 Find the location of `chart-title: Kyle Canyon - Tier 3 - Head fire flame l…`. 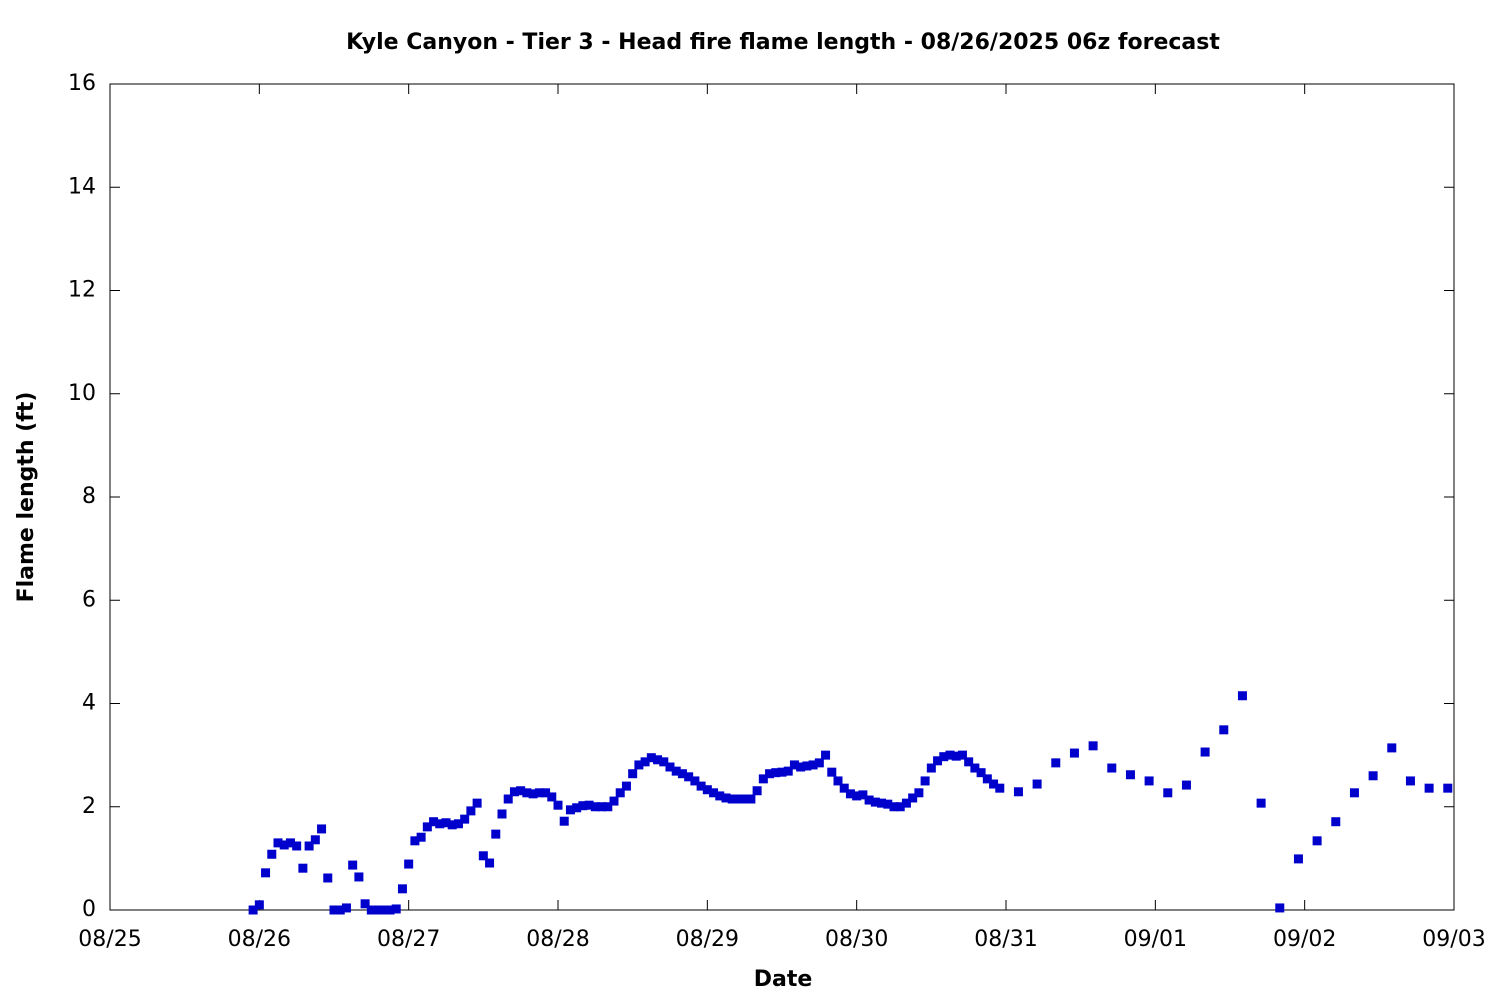

chart-title: Kyle Canyon - Tier 3 - Head fire flame l… is located at coordinates (783, 42).